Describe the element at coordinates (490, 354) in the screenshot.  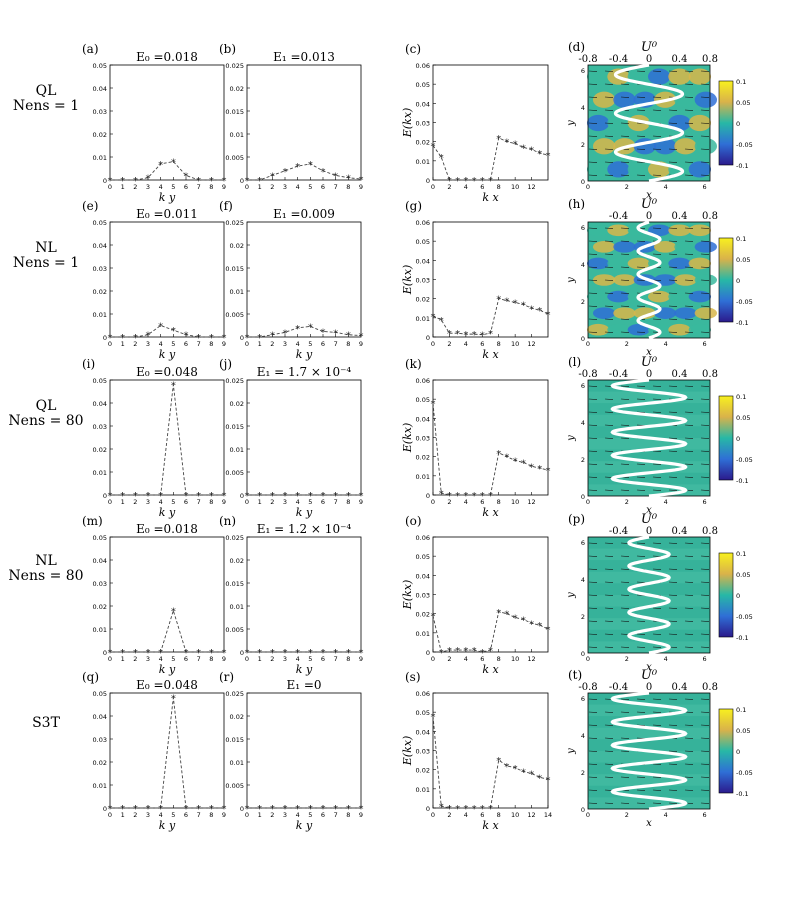
I see `x-axis-label: k x` at that location.